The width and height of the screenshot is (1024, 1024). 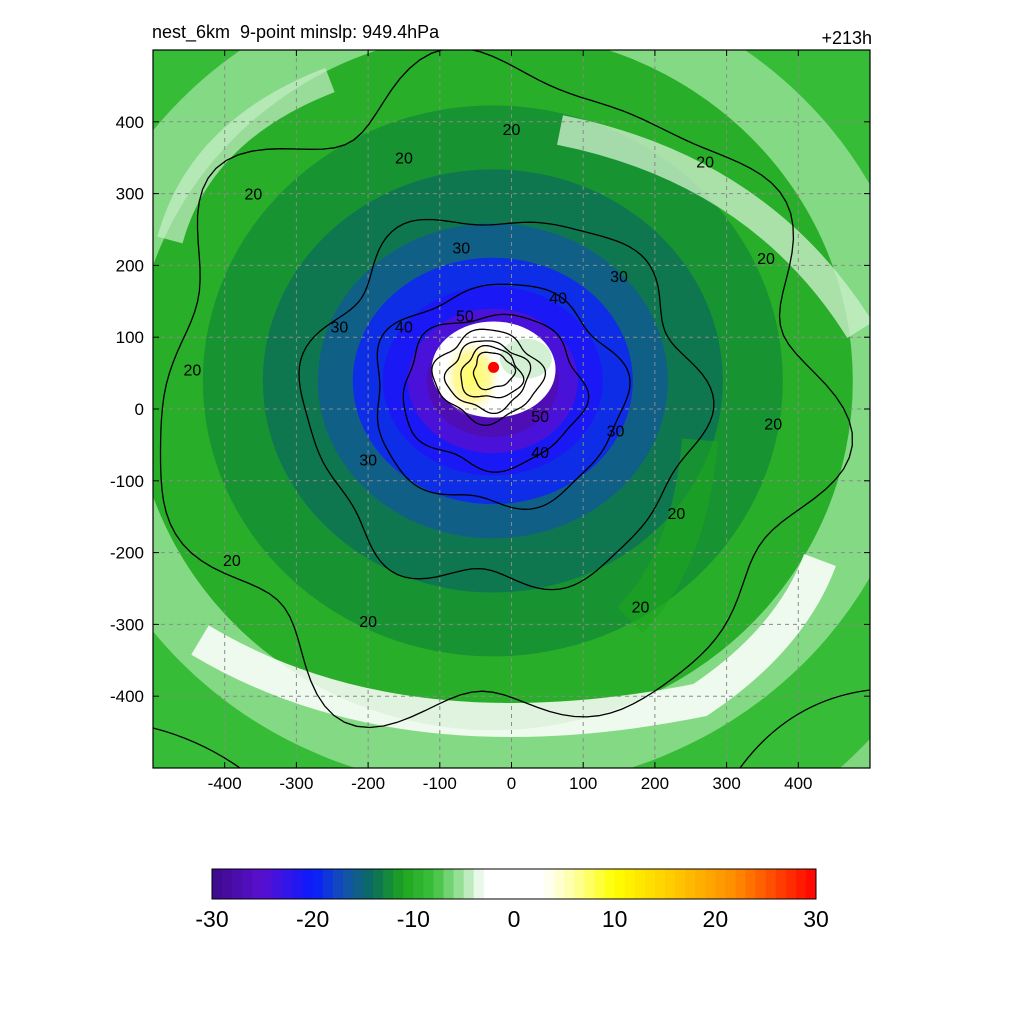 What do you see at coordinates (130, 122) in the screenshot?
I see `y-tick-label: 400` at bounding box center [130, 122].